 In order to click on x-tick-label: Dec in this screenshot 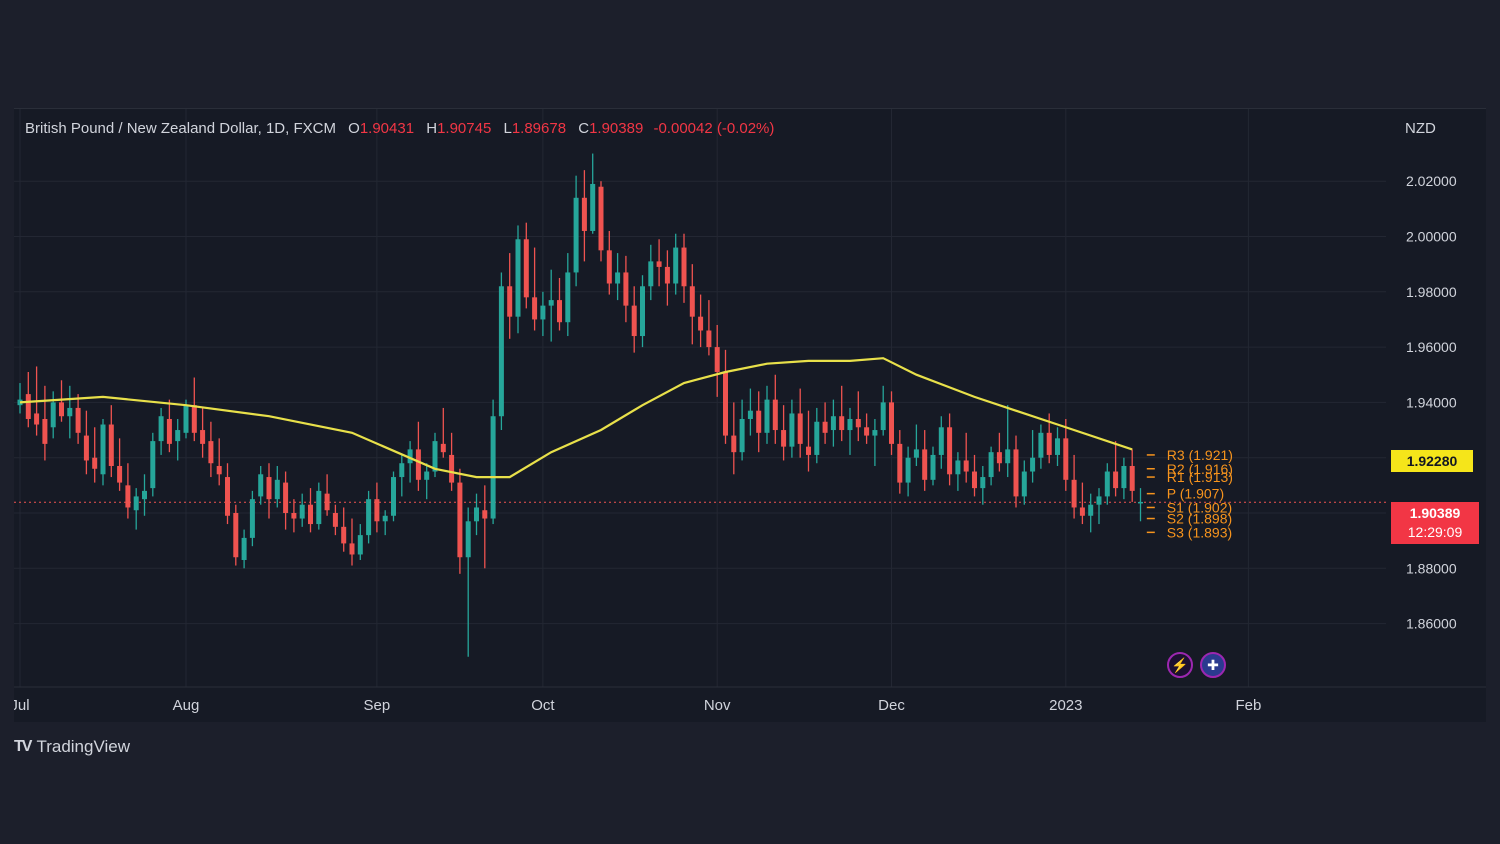, I will do `click(891, 705)`.